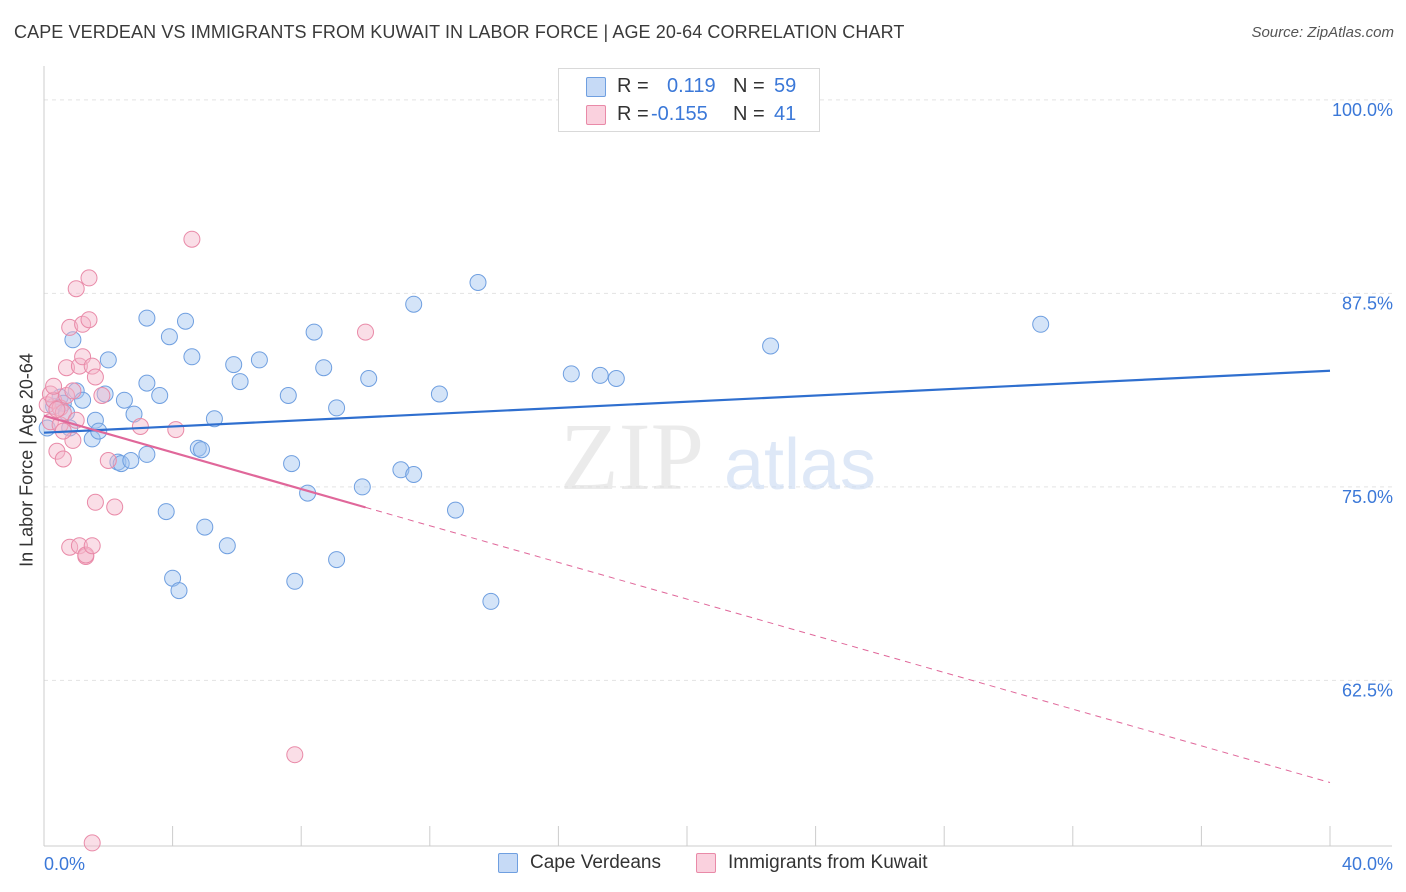 This screenshot has height=892, width=1406. Describe the element at coordinates (632, 456) in the screenshot. I see `watermark-zip: ZIP` at that location.